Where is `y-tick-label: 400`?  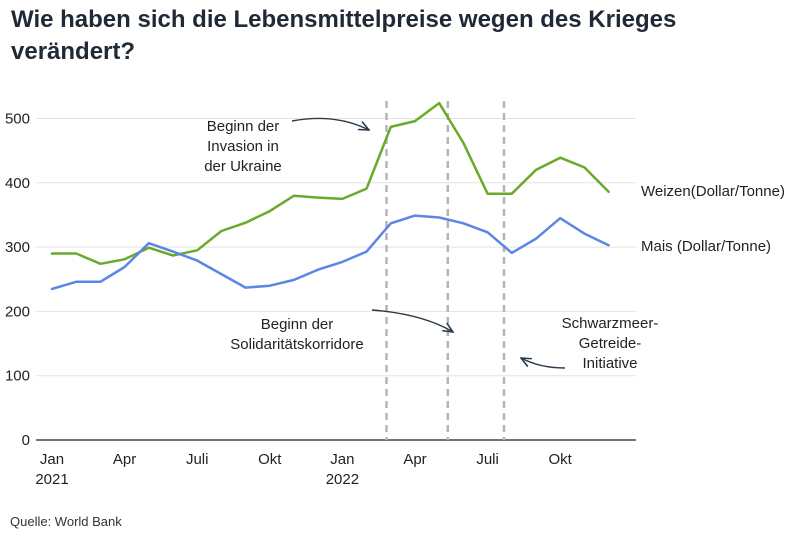 y-tick-label: 400 is located at coordinates (17, 183).